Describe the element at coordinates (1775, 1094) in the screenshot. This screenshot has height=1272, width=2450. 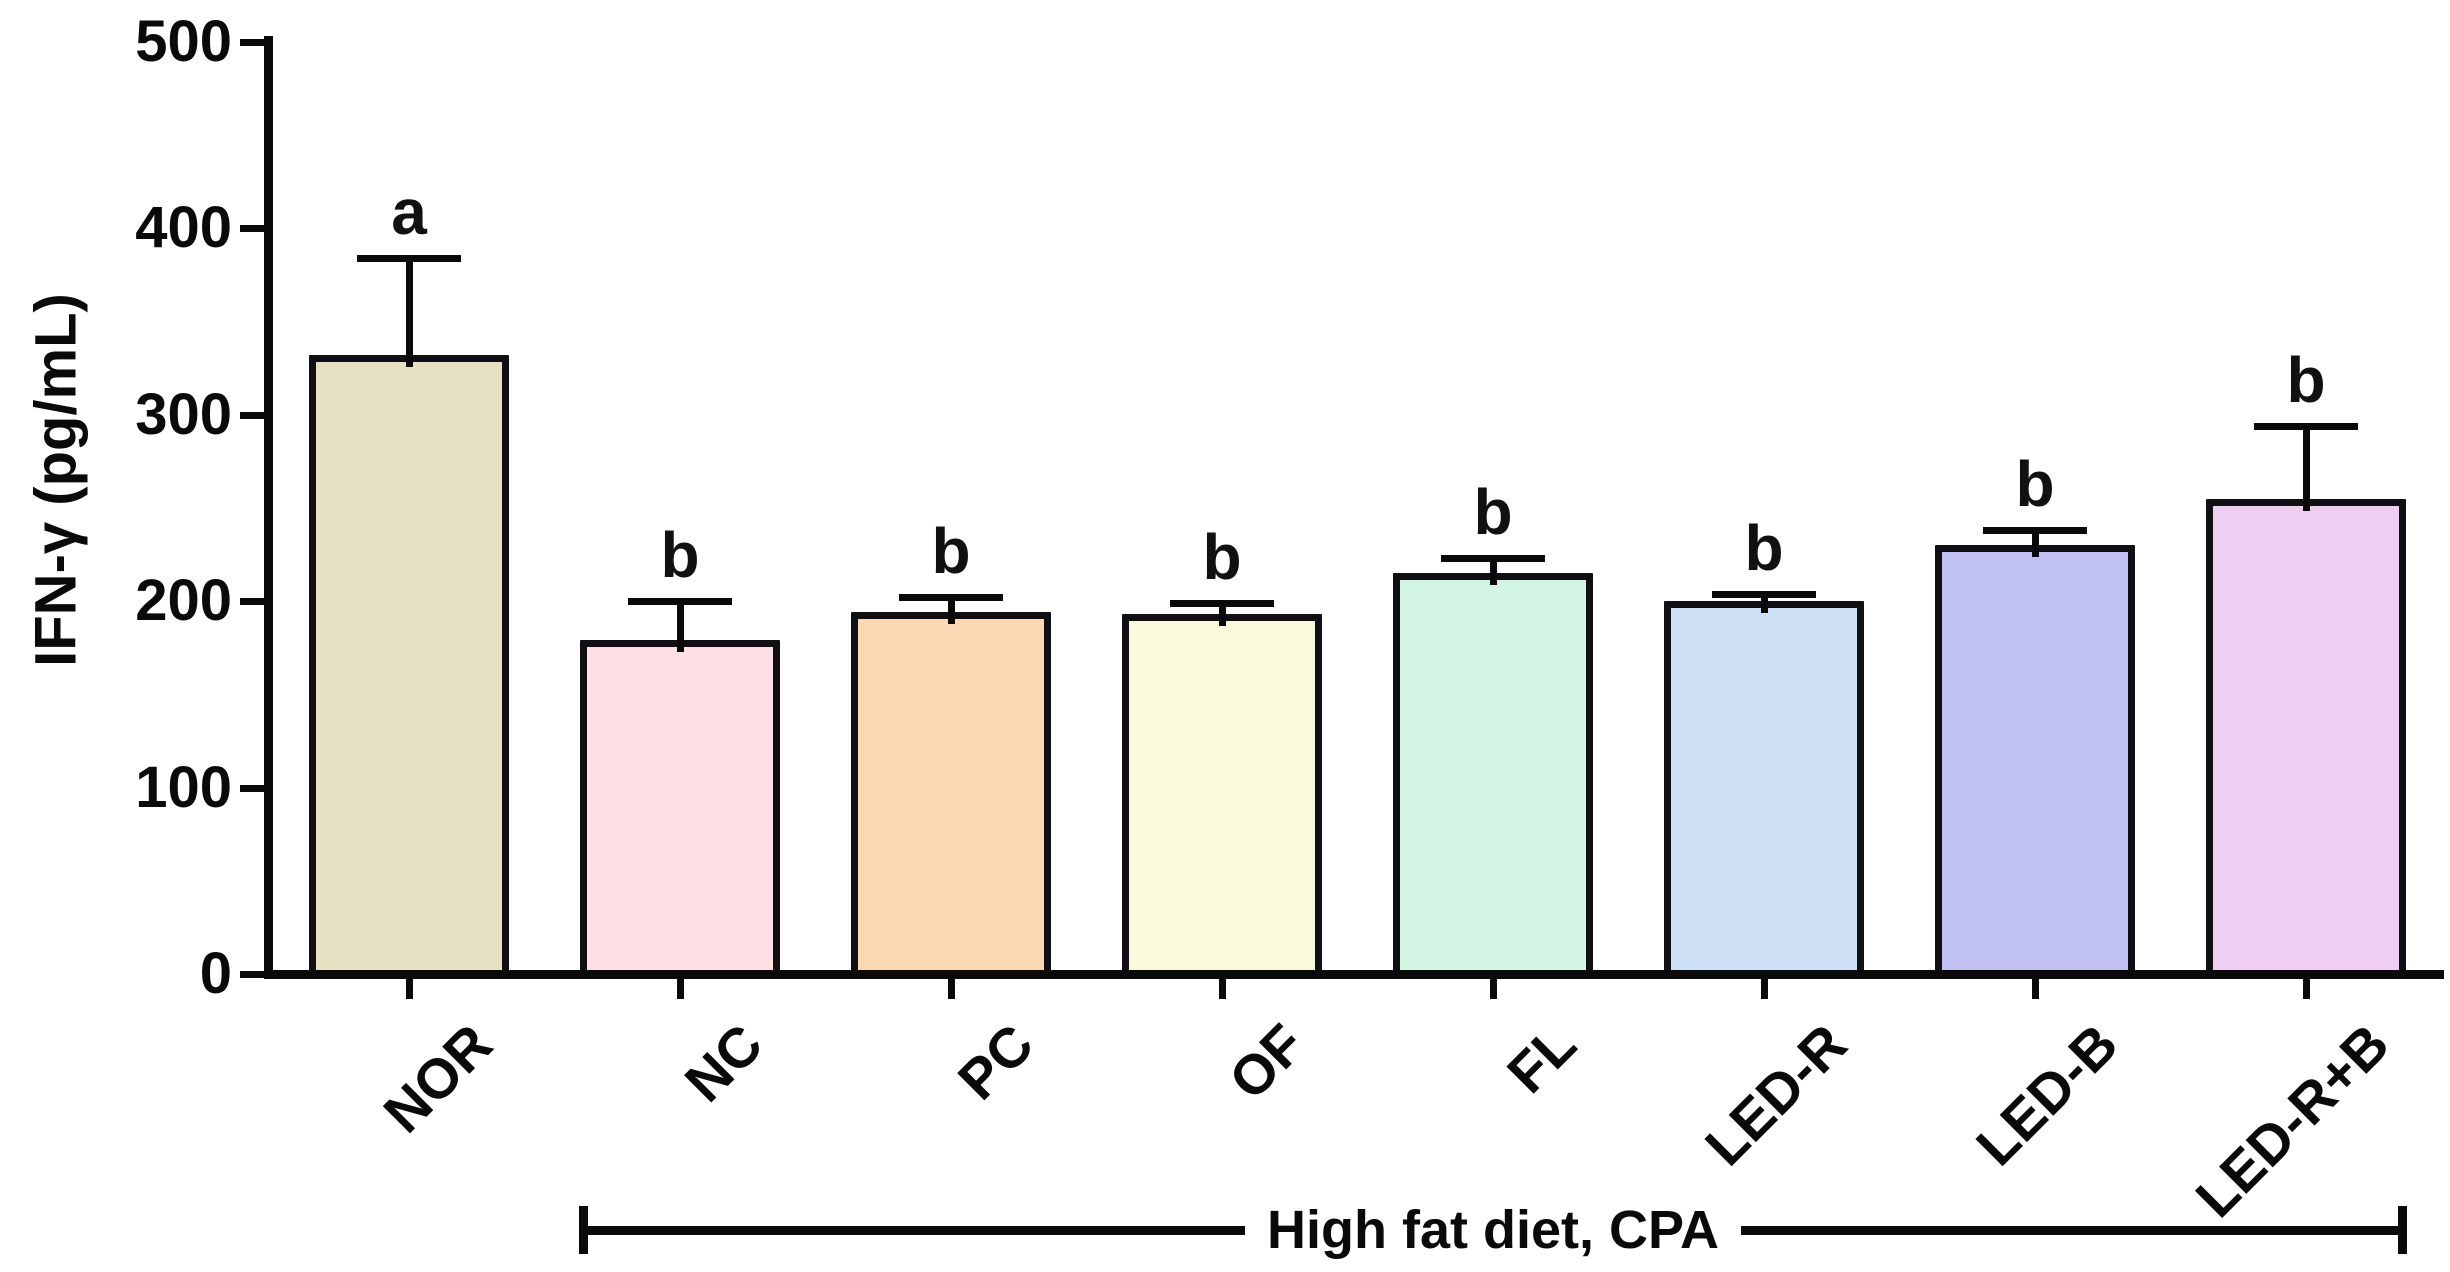
I see `x-tick-label: LED-R` at that location.